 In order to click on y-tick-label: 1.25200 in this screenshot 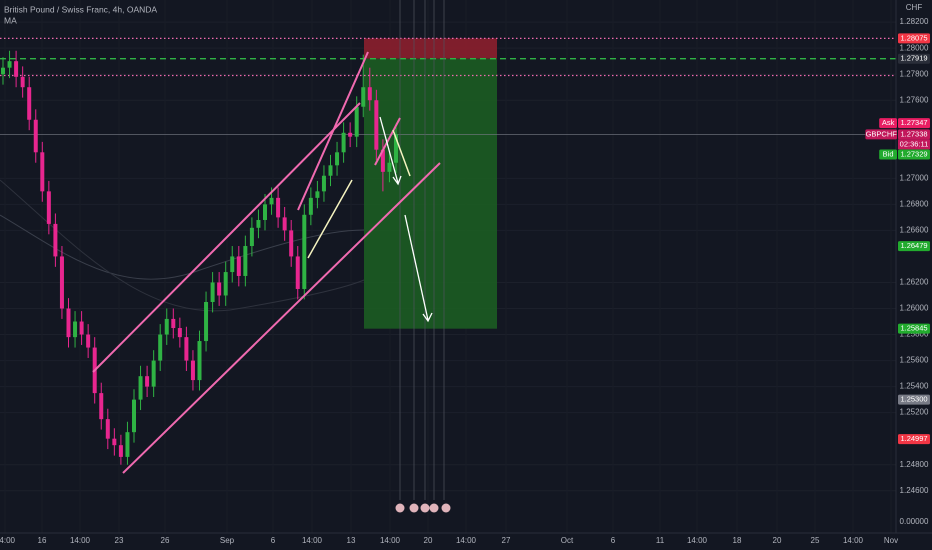, I will do `click(914, 412)`.